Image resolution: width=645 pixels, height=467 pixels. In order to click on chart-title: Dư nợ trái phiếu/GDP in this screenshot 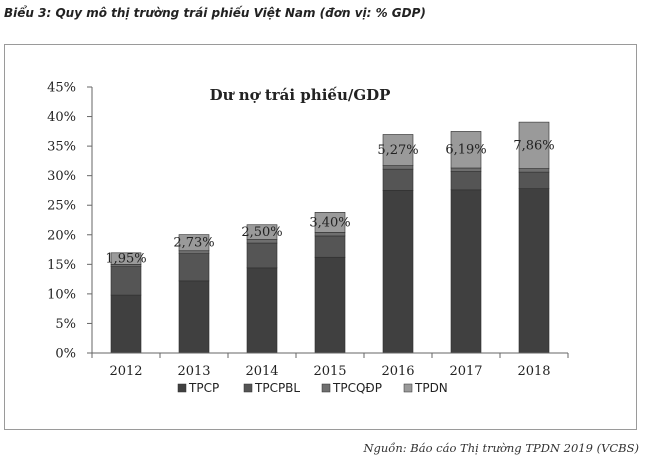, I will do `click(300, 95)`.